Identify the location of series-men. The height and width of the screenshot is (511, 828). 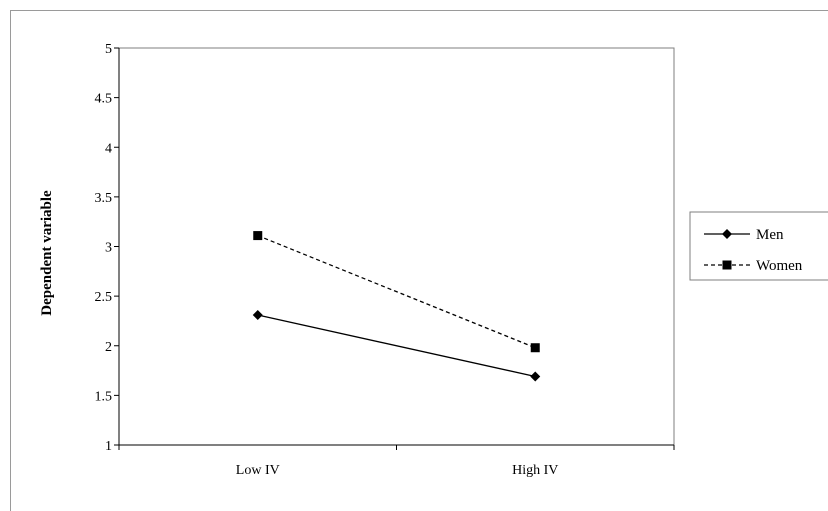
(396, 345).